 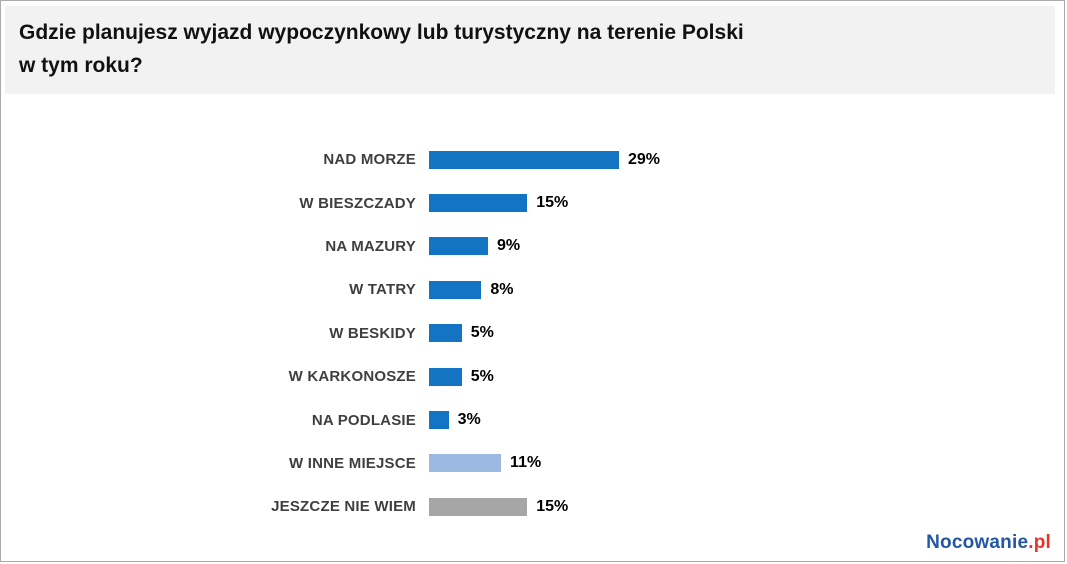 I want to click on value-label: 3%, so click(x=469, y=420).